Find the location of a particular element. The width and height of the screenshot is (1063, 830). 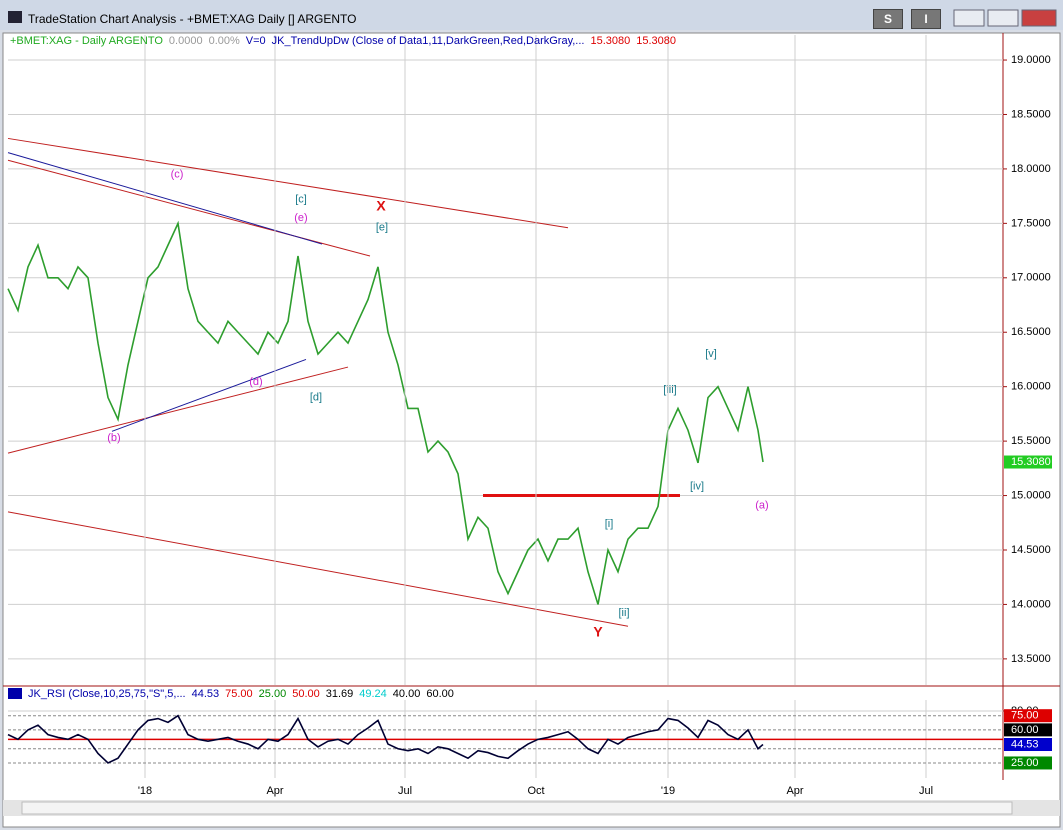

y-tick-label: 19.0000 is located at coordinates (1031, 60).